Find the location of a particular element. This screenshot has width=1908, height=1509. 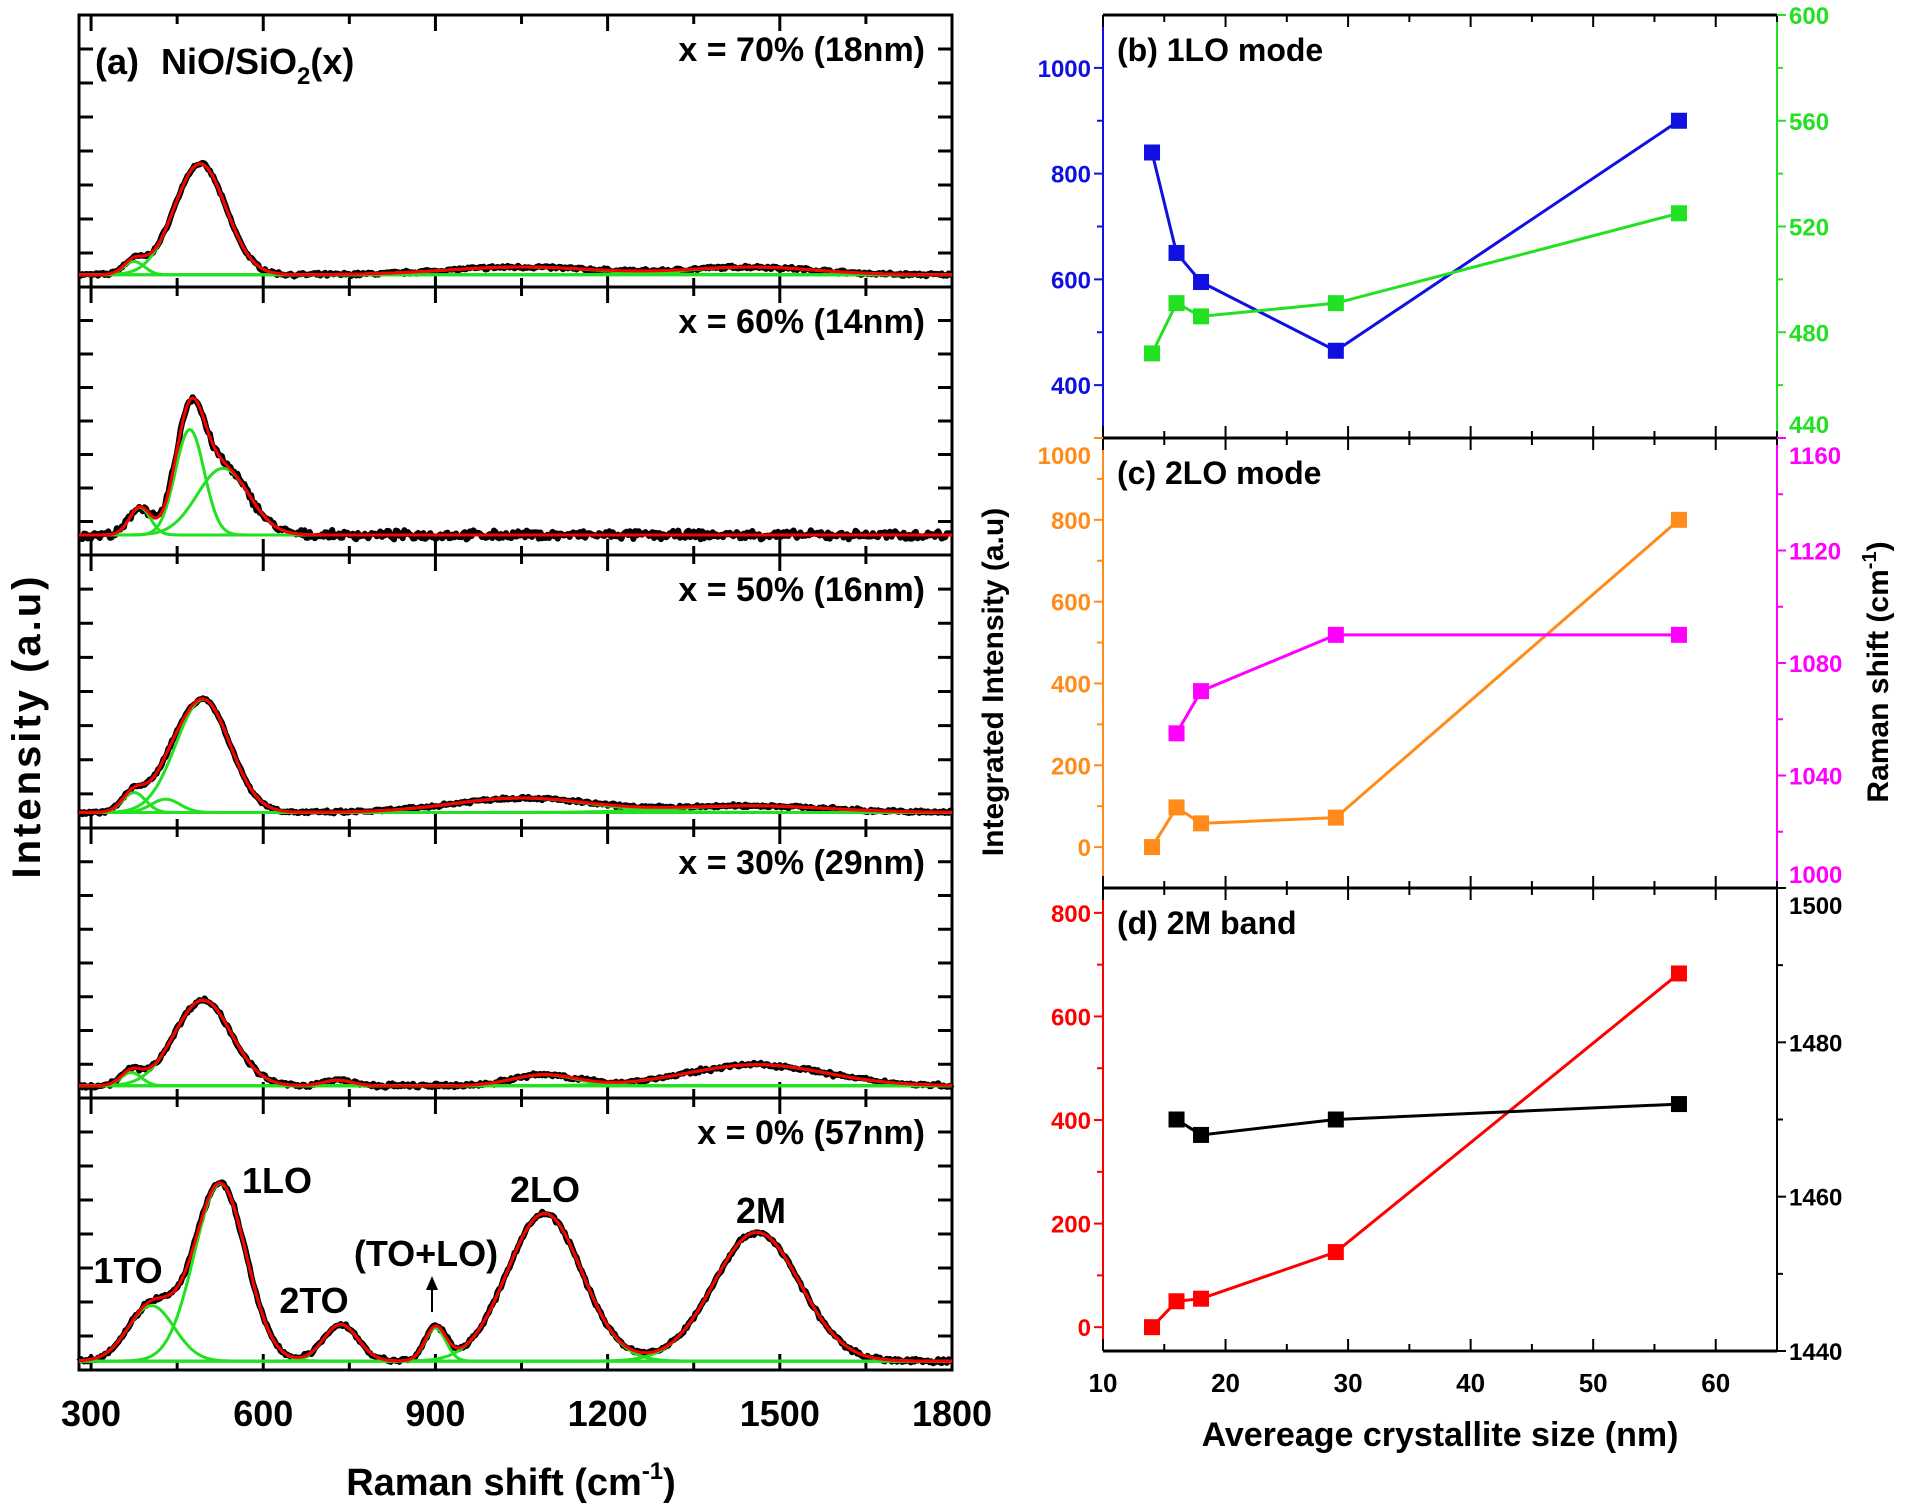

sample-label: x = 50% (16nm) is located at coordinates (801, 590).